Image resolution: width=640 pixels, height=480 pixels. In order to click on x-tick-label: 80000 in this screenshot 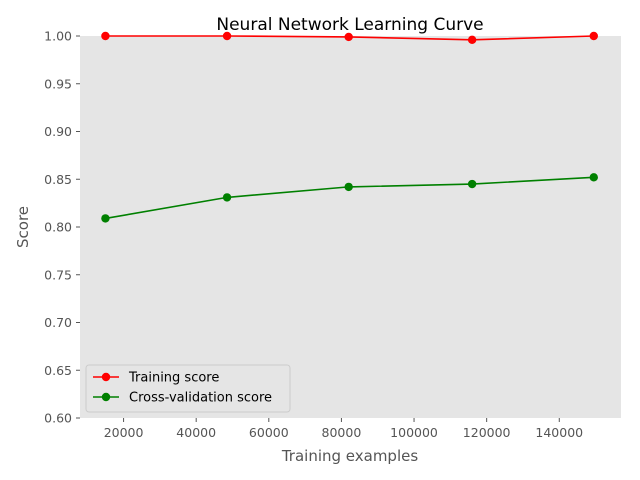, I will do `click(342, 432)`.